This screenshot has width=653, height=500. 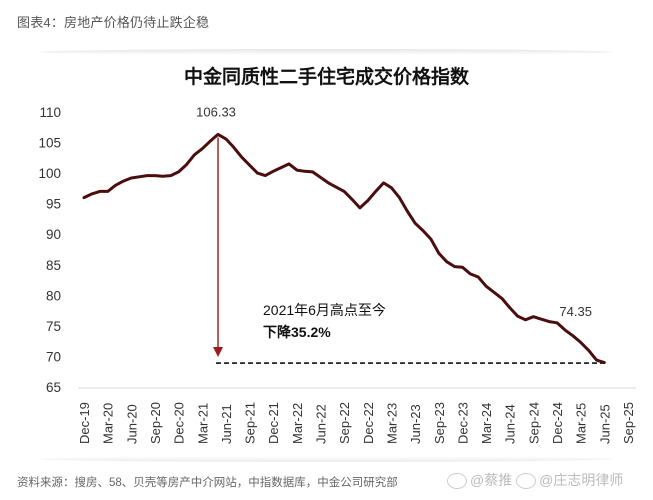 I want to click on recent-value-label: 74.35, so click(x=575, y=311).